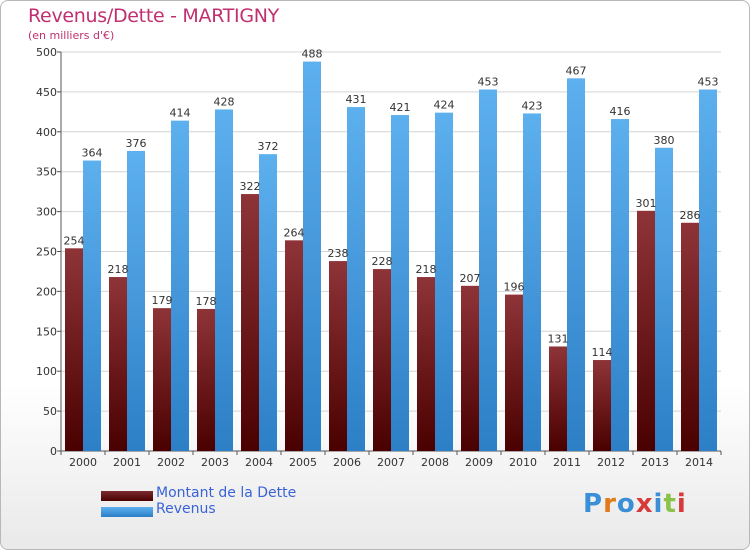 The height and width of the screenshot is (550, 750). I want to click on data-label-revenue-2004: 372, so click(268, 146).